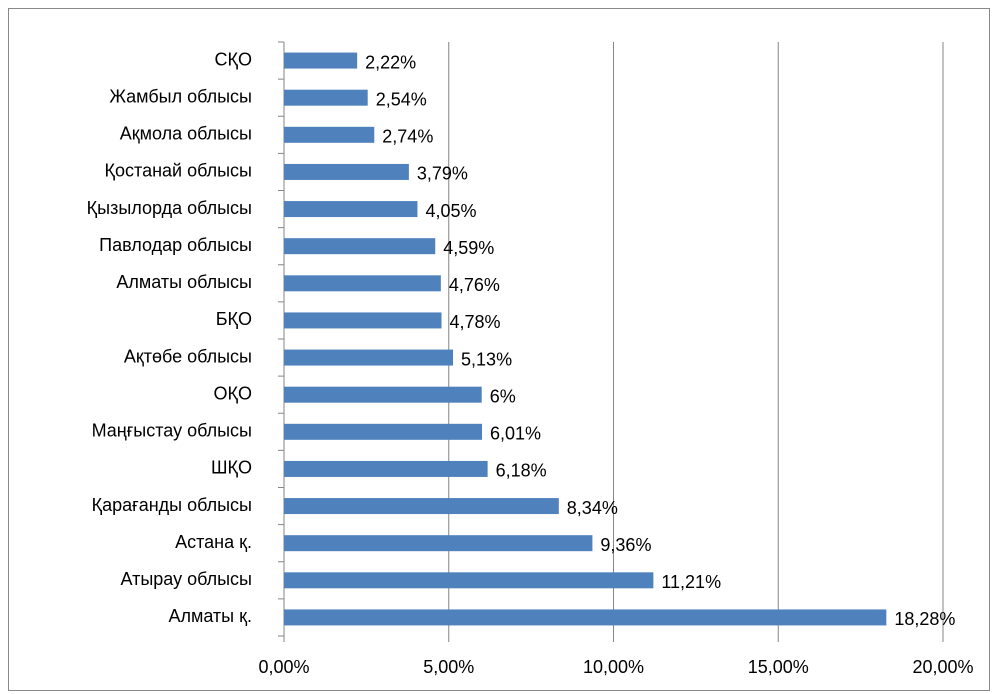 The height and width of the screenshot is (694, 997). What do you see at coordinates (234, 319) in the screenshot?
I see `y-tick-label: БҚО` at bounding box center [234, 319].